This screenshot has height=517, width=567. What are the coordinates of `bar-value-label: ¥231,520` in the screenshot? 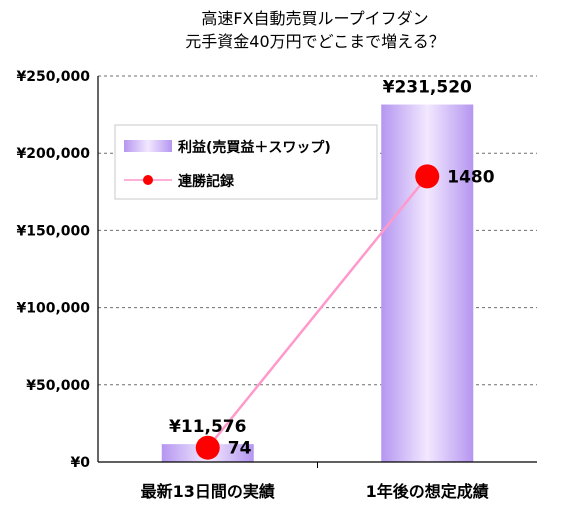 It's located at (427, 88).